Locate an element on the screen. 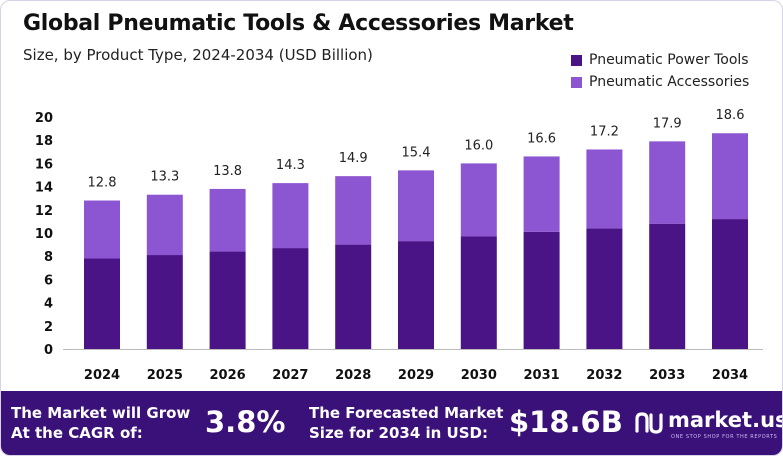  forecast-label-line1: The Forecasted Market is located at coordinates (406, 413).